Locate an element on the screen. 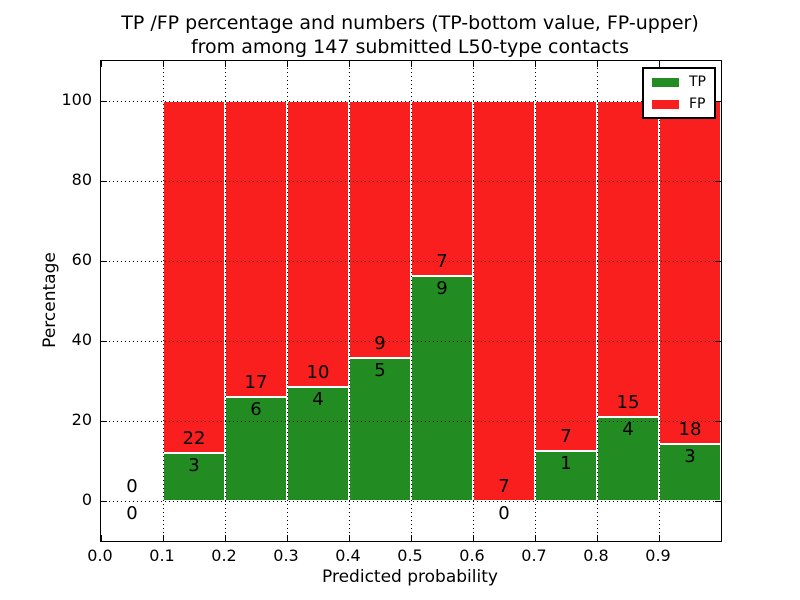 This screenshot has width=800, height=600. legend-item-tp: TP is located at coordinates (679, 82).